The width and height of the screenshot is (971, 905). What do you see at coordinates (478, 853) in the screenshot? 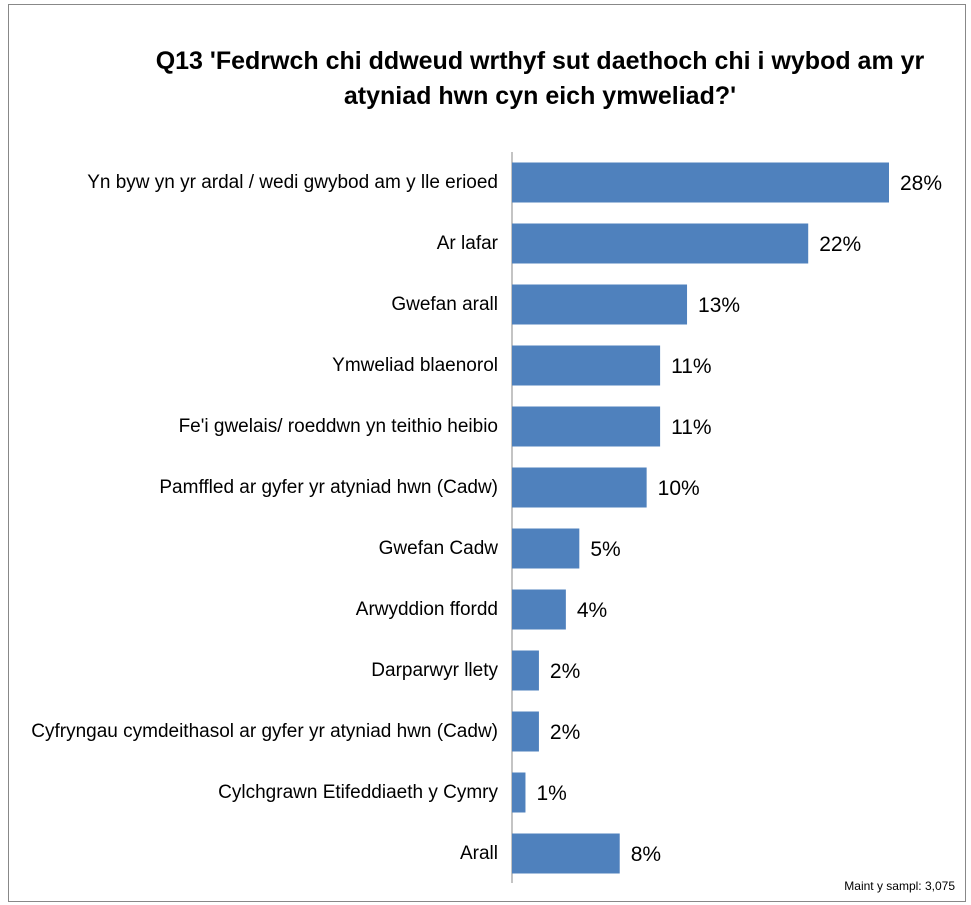
I see `category-label: Arall` at bounding box center [478, 853].